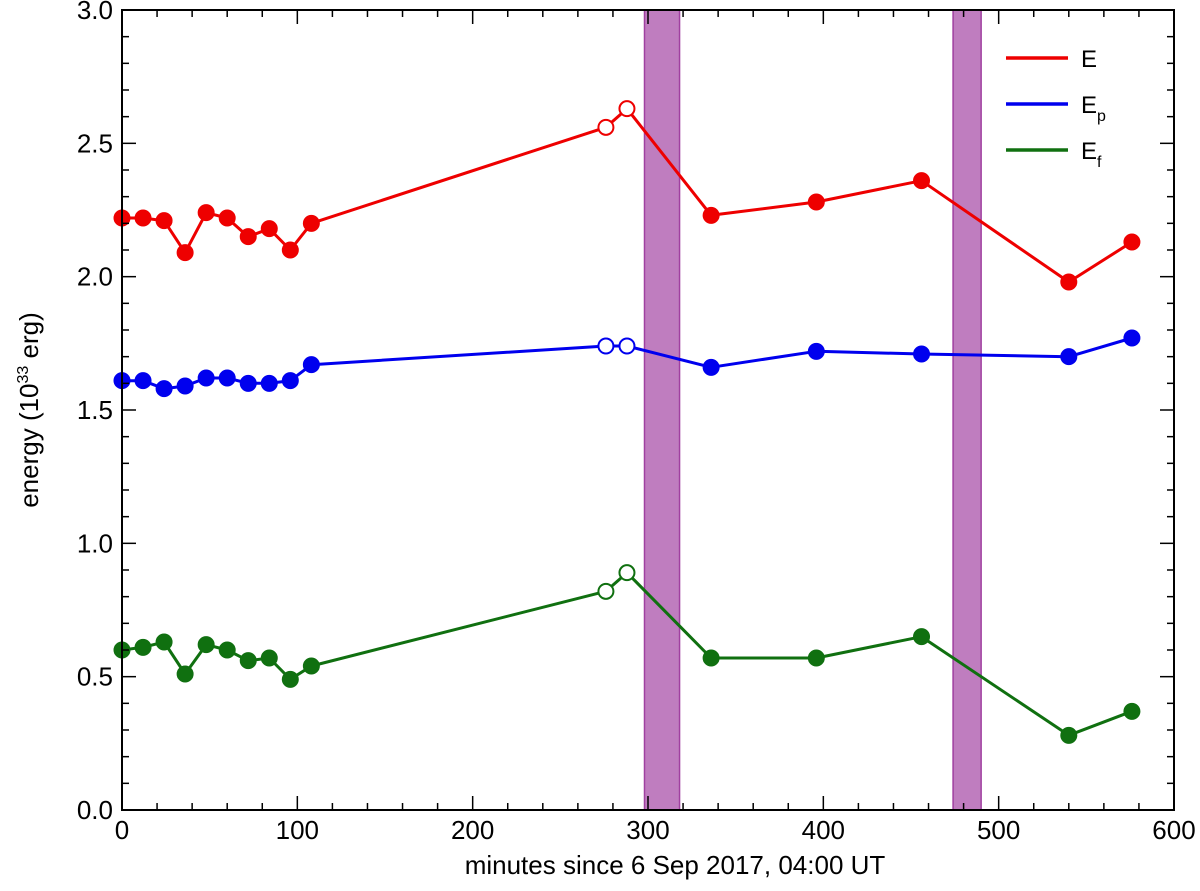  I want to click on x-axis-label: minutes since 6 Sep 2017, 04:00 UT, so click(675, 865).